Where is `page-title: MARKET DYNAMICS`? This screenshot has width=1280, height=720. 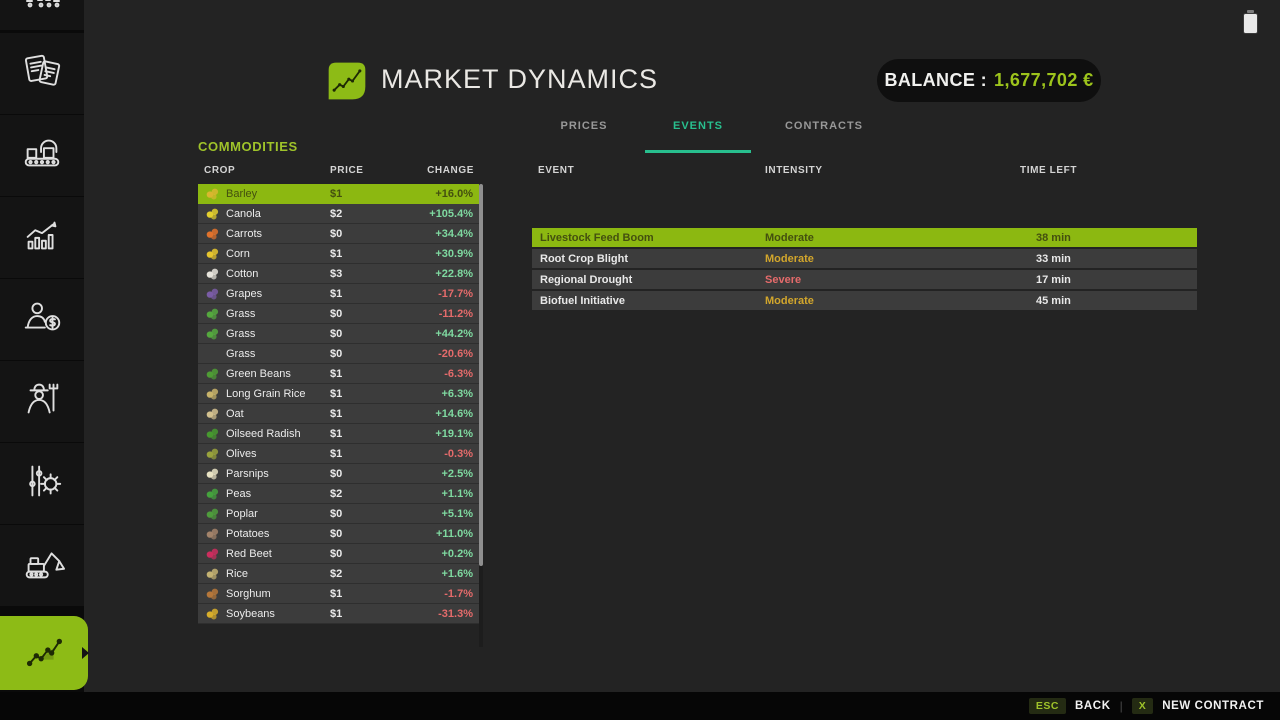 page-title: MARKET DYNAMICS is located at coordinates (520, 79).